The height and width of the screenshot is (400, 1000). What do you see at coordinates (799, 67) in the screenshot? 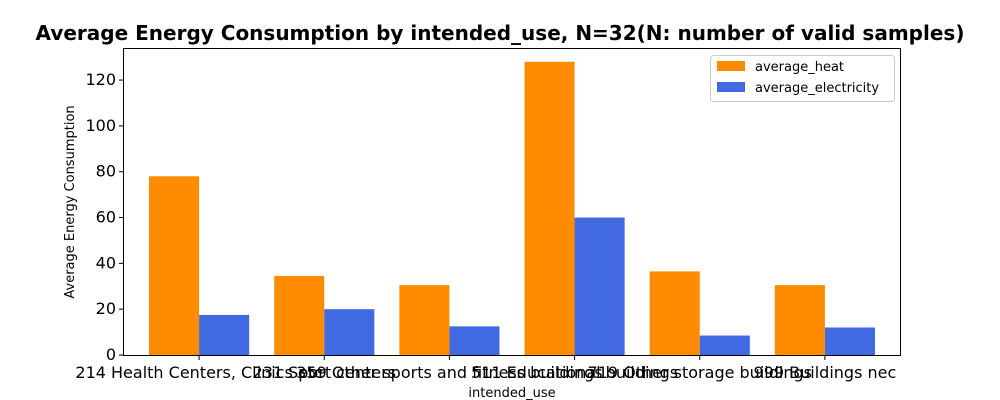
I see `legend-label-average_heat: average_heat` at bounding box center [799, 67].